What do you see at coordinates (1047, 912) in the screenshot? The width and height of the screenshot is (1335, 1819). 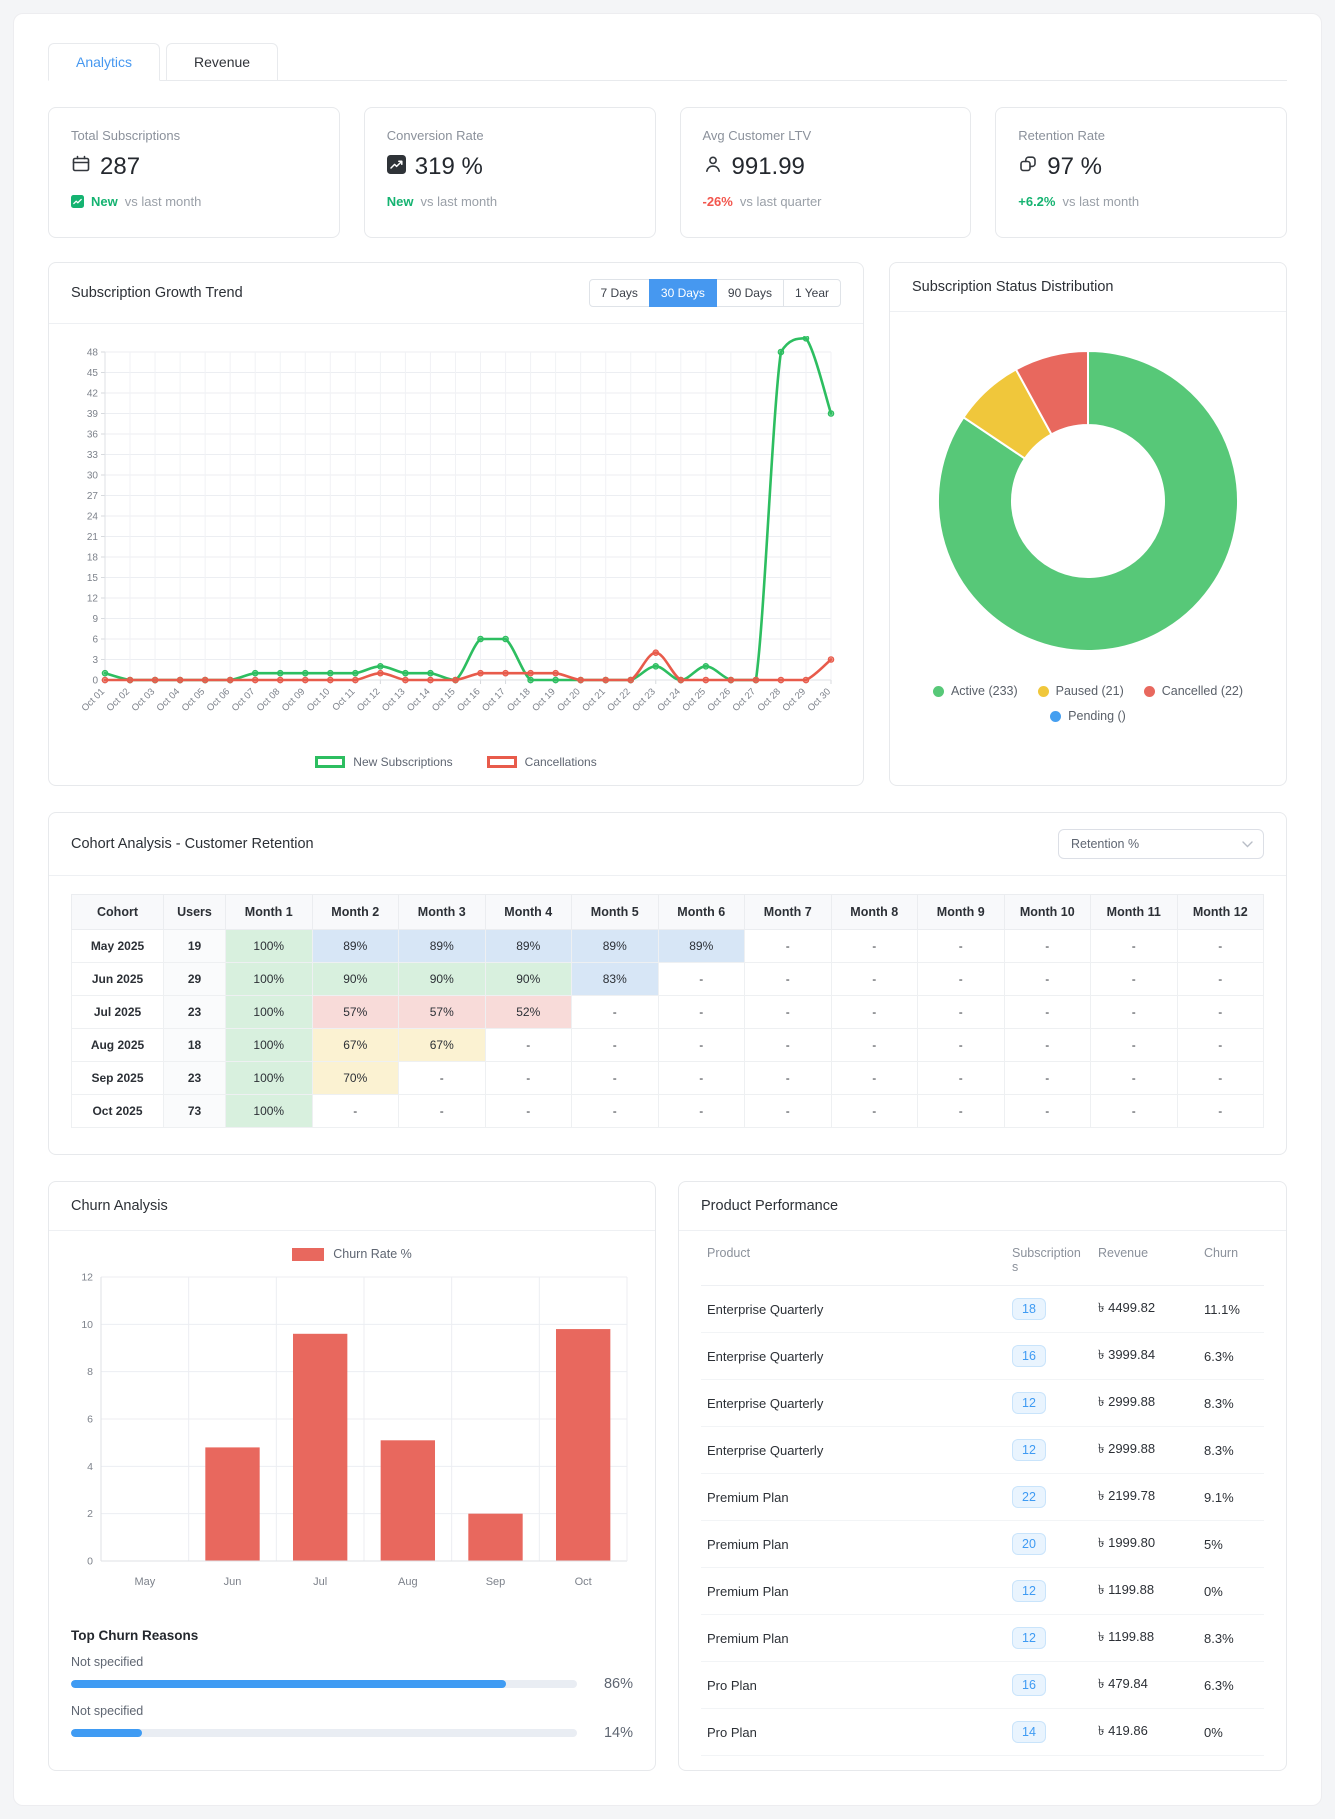 I see `cohort-column-header: Month 10` at bounding box center [1047, 912].